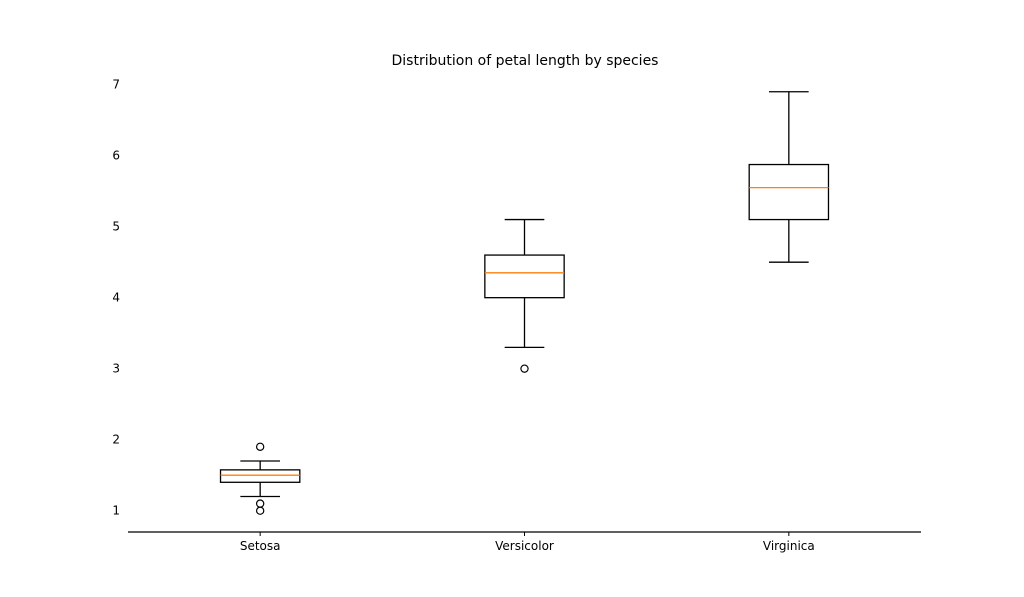 This screenshot has height=597, width=1024. I want to click on y-tick-label: 5, so click(116, 227).